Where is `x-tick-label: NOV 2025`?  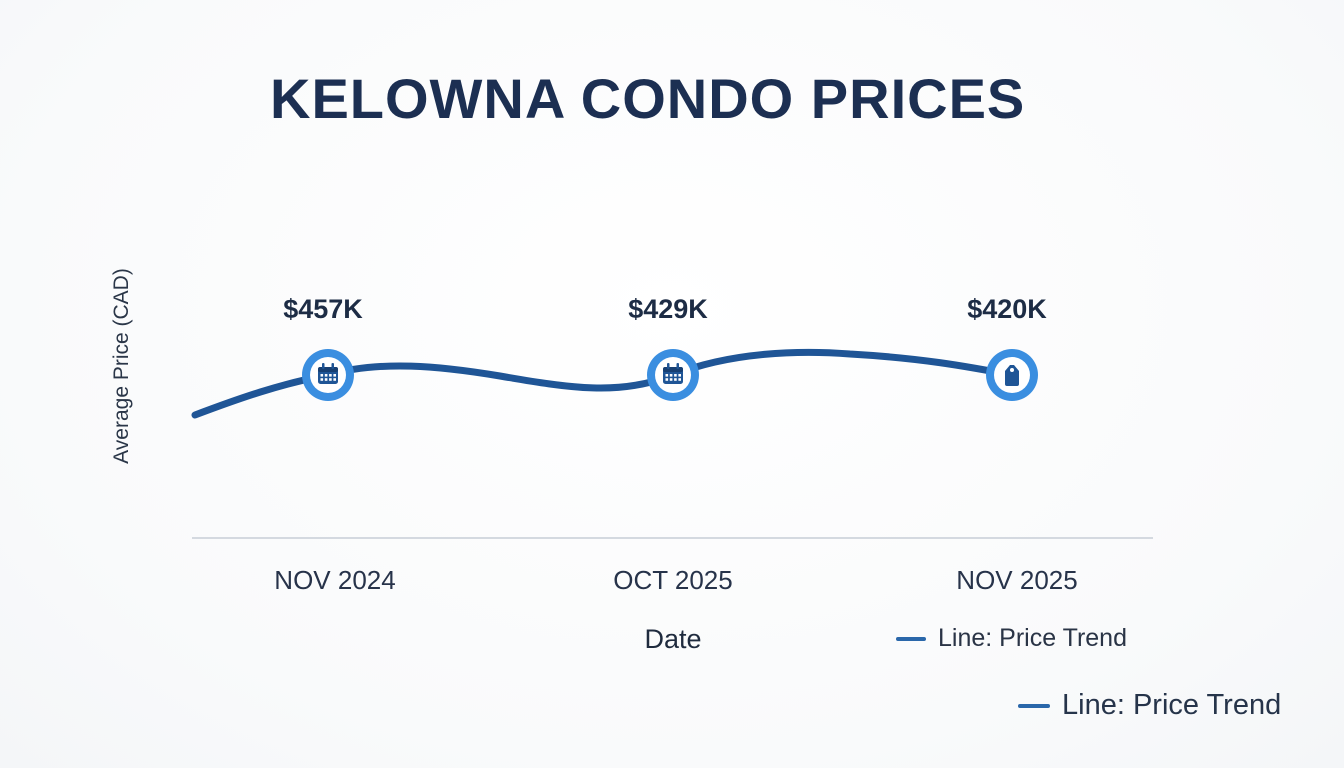
x-tick-label: NOV 2025 is located at coordinates (1016, 580).